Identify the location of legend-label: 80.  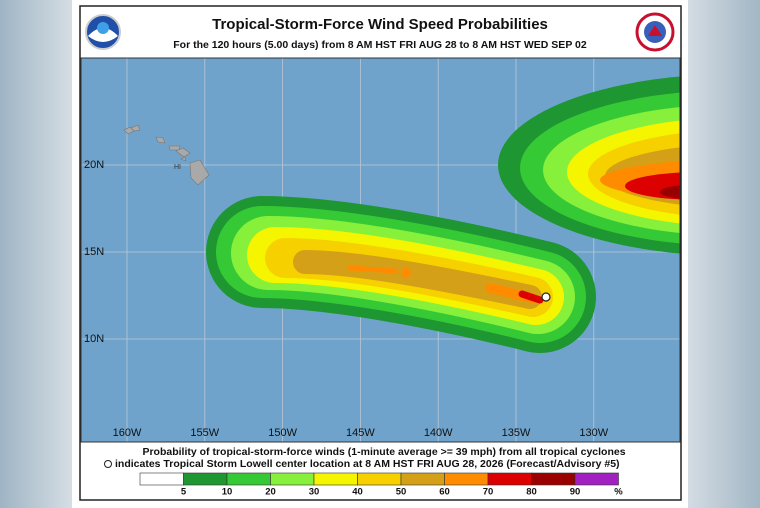
(531, 492).